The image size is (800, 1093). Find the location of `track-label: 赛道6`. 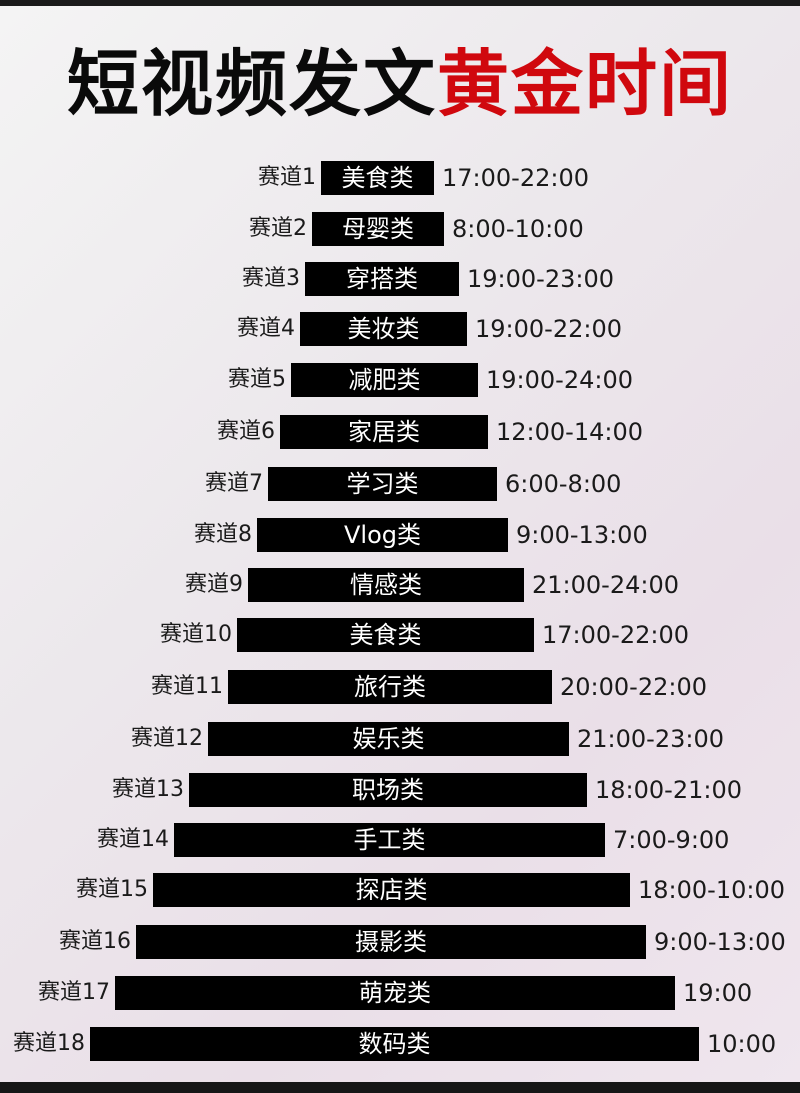

track-label: 赛道6 is located at coordinates (246, 431).